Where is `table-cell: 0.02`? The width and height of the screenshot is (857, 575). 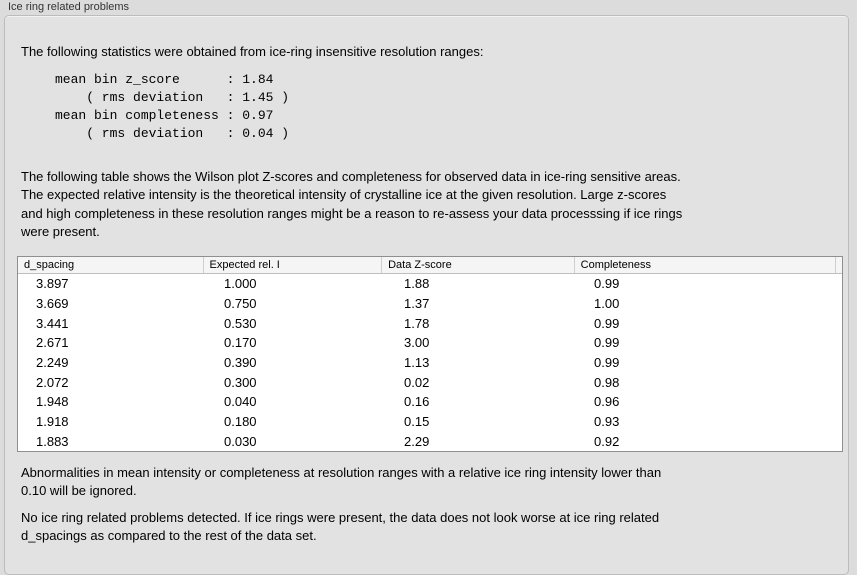
table-cell: 0.02 is located at coordinates (417, 382).